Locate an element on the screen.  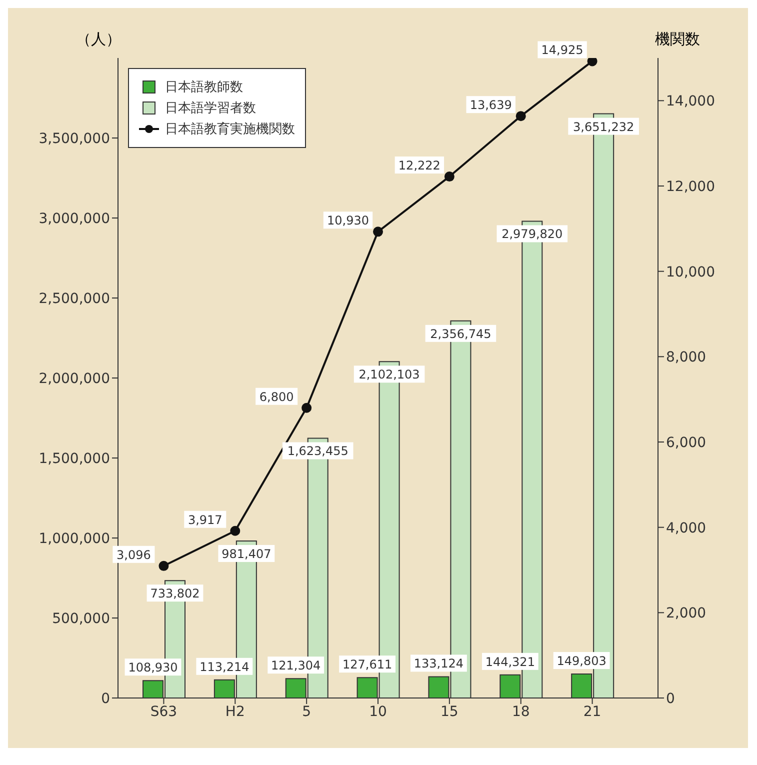
data-label: 13,639 is located at coordinates (491, 105).